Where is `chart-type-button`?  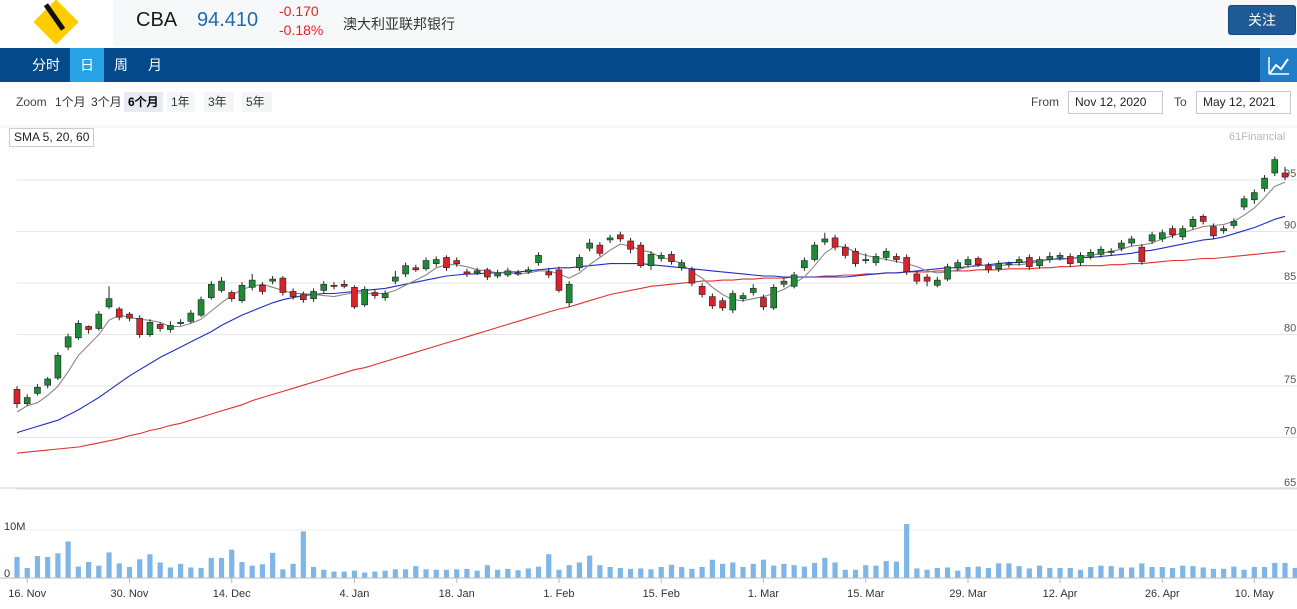 chart-type-button is located at coordinates (1278, 65).